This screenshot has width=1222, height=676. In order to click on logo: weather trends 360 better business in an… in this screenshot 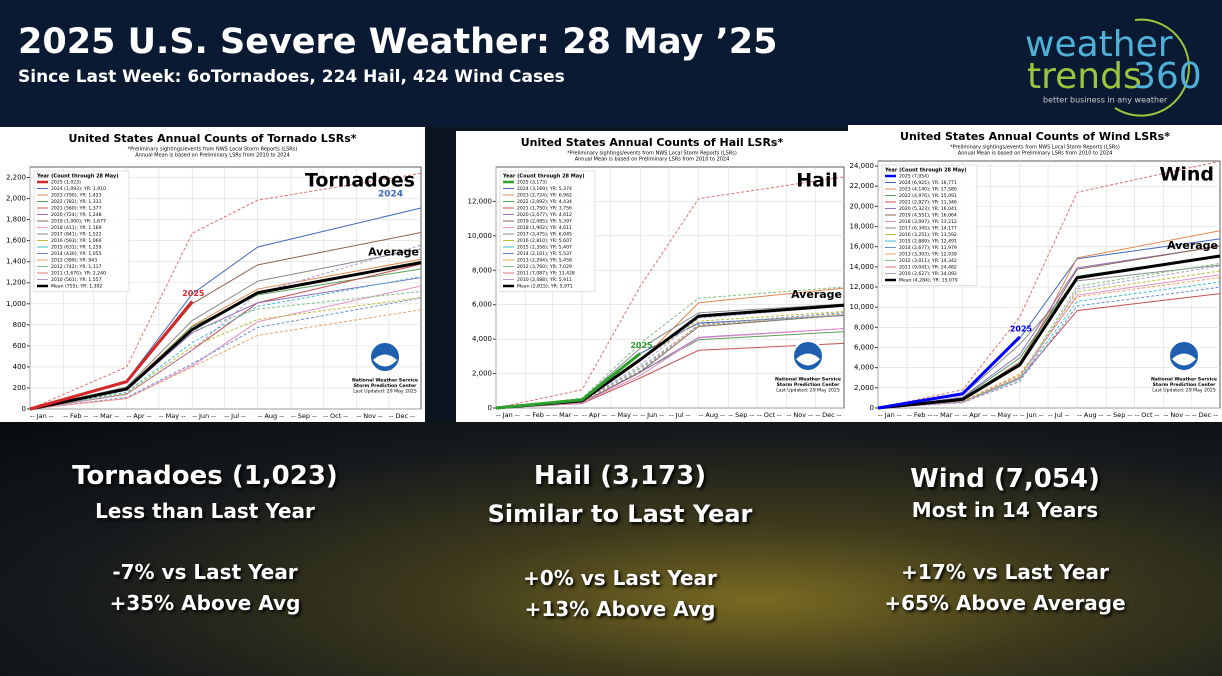, I will do `click(1113, 67)`.